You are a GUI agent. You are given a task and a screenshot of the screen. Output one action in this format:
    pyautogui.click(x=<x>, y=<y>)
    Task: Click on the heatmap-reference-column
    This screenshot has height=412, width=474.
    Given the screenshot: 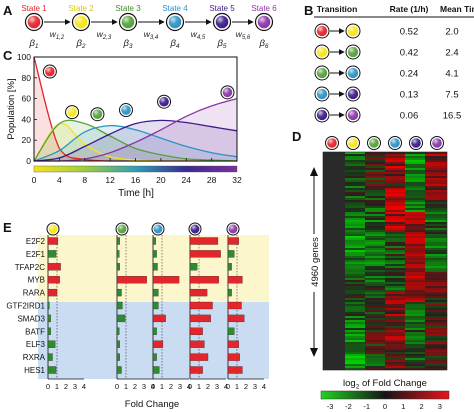 What is the action you would take?
    pyautogui.click(x=334, y=261)
    